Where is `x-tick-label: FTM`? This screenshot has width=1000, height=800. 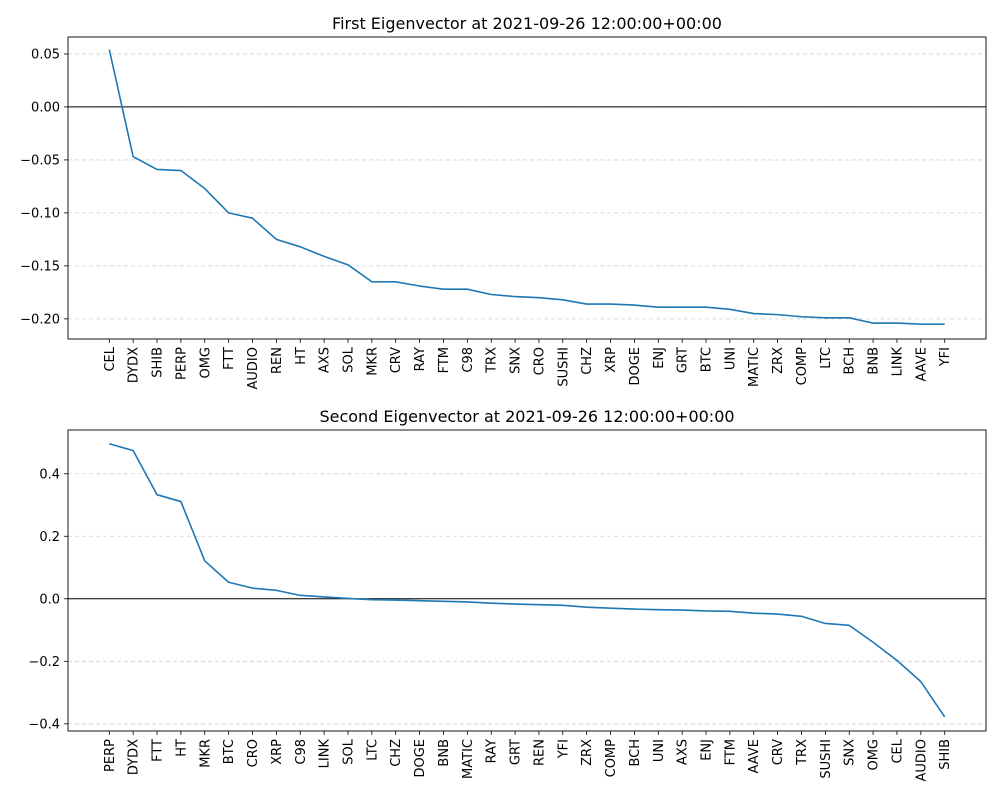 x-tick-label: FTM is located at coordinates (730, 752).